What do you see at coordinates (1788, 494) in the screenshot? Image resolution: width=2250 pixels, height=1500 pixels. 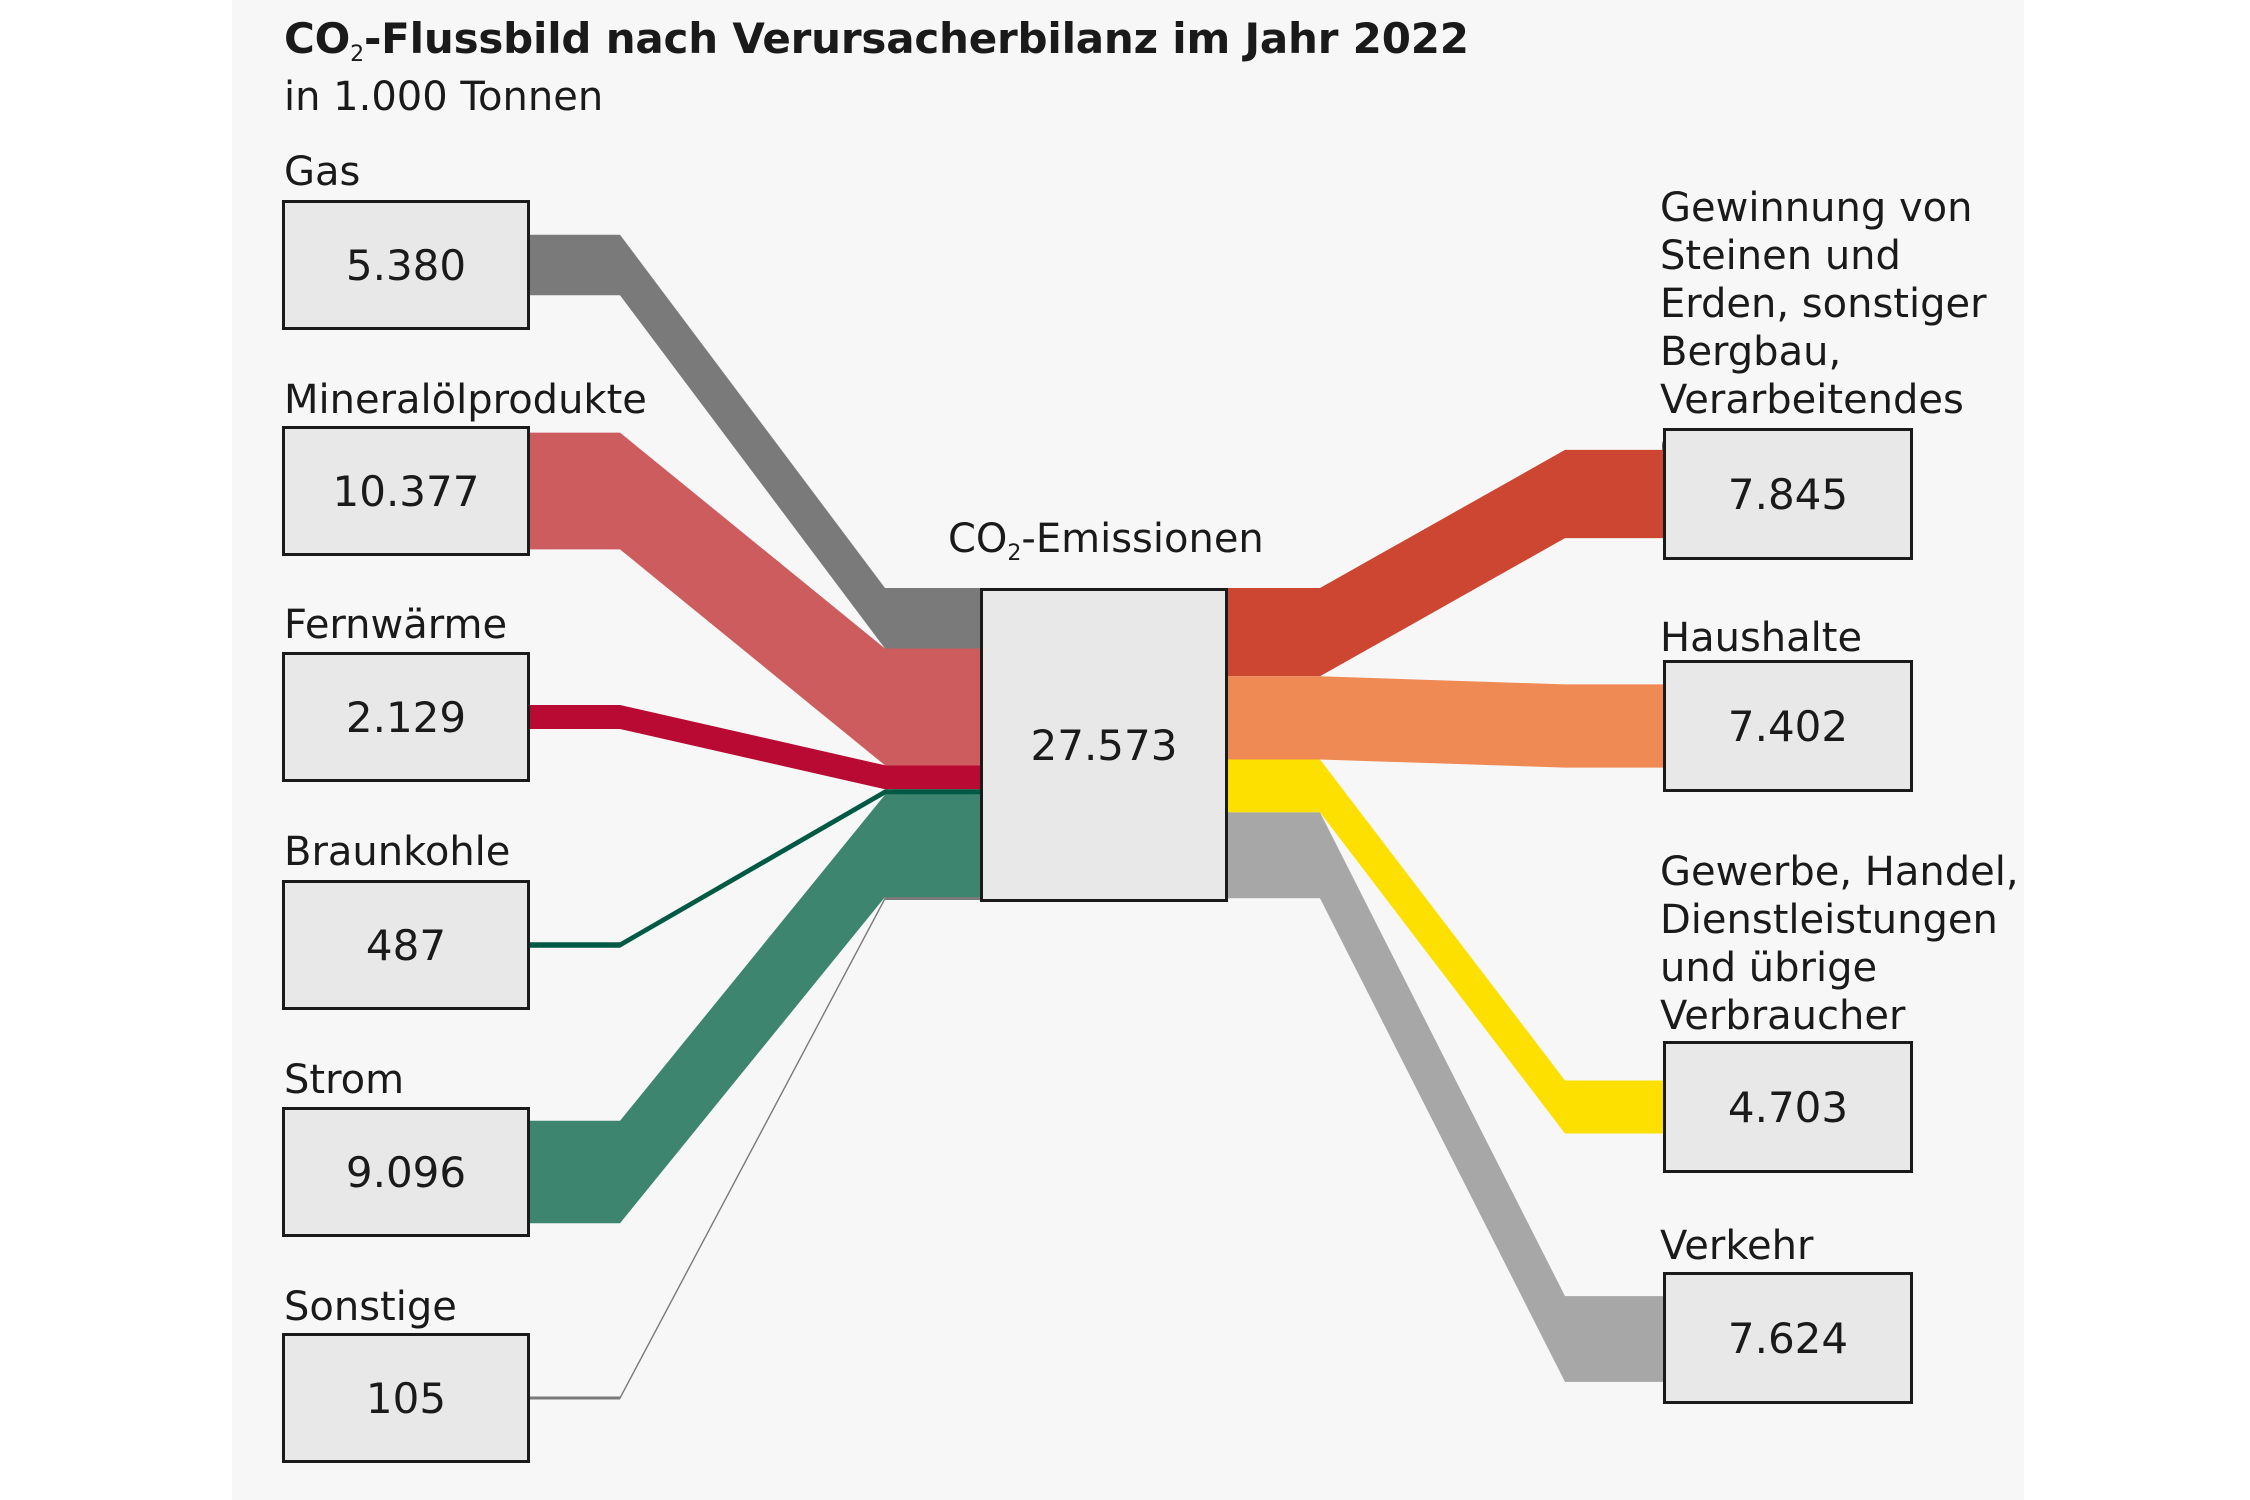 I see `sink-box-industrie: 7.845` at bounding box center [1788, 494].